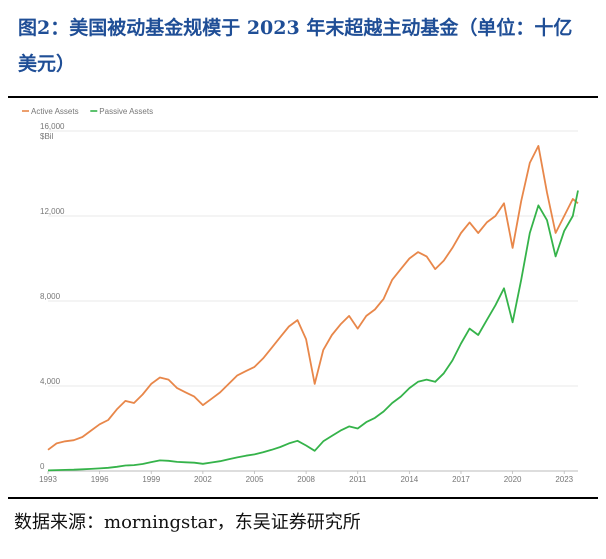  Describe the element at coordinates (55, 111) in the screenshot. I see `legend-label: Active Assets` at that location.